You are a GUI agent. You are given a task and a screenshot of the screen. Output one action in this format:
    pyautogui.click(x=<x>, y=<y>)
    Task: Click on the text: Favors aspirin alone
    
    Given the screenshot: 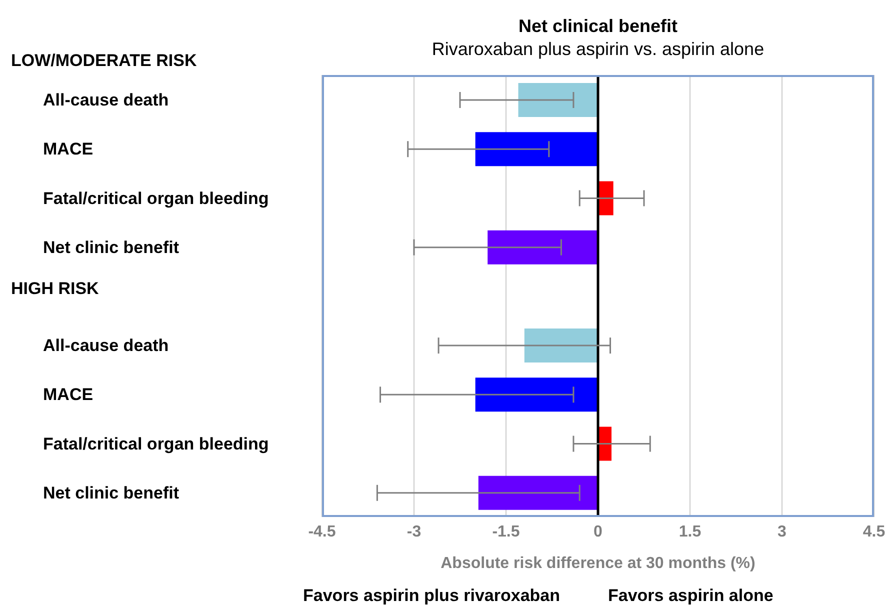 What is the action you would take?
    pyautogui.click(x=691, y=596)
    